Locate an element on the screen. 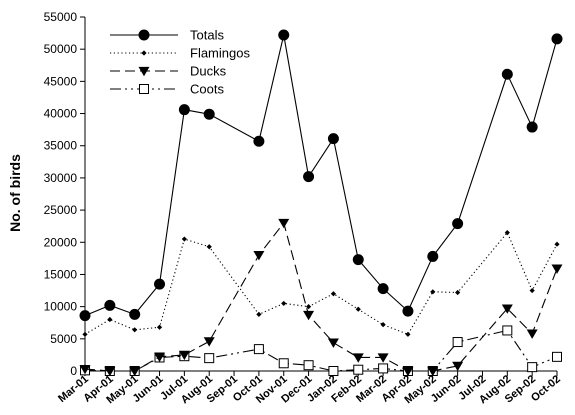 The height and width of the screenshot is (415, 575). legend-item: Ducks is located at coordinates (168, 71).